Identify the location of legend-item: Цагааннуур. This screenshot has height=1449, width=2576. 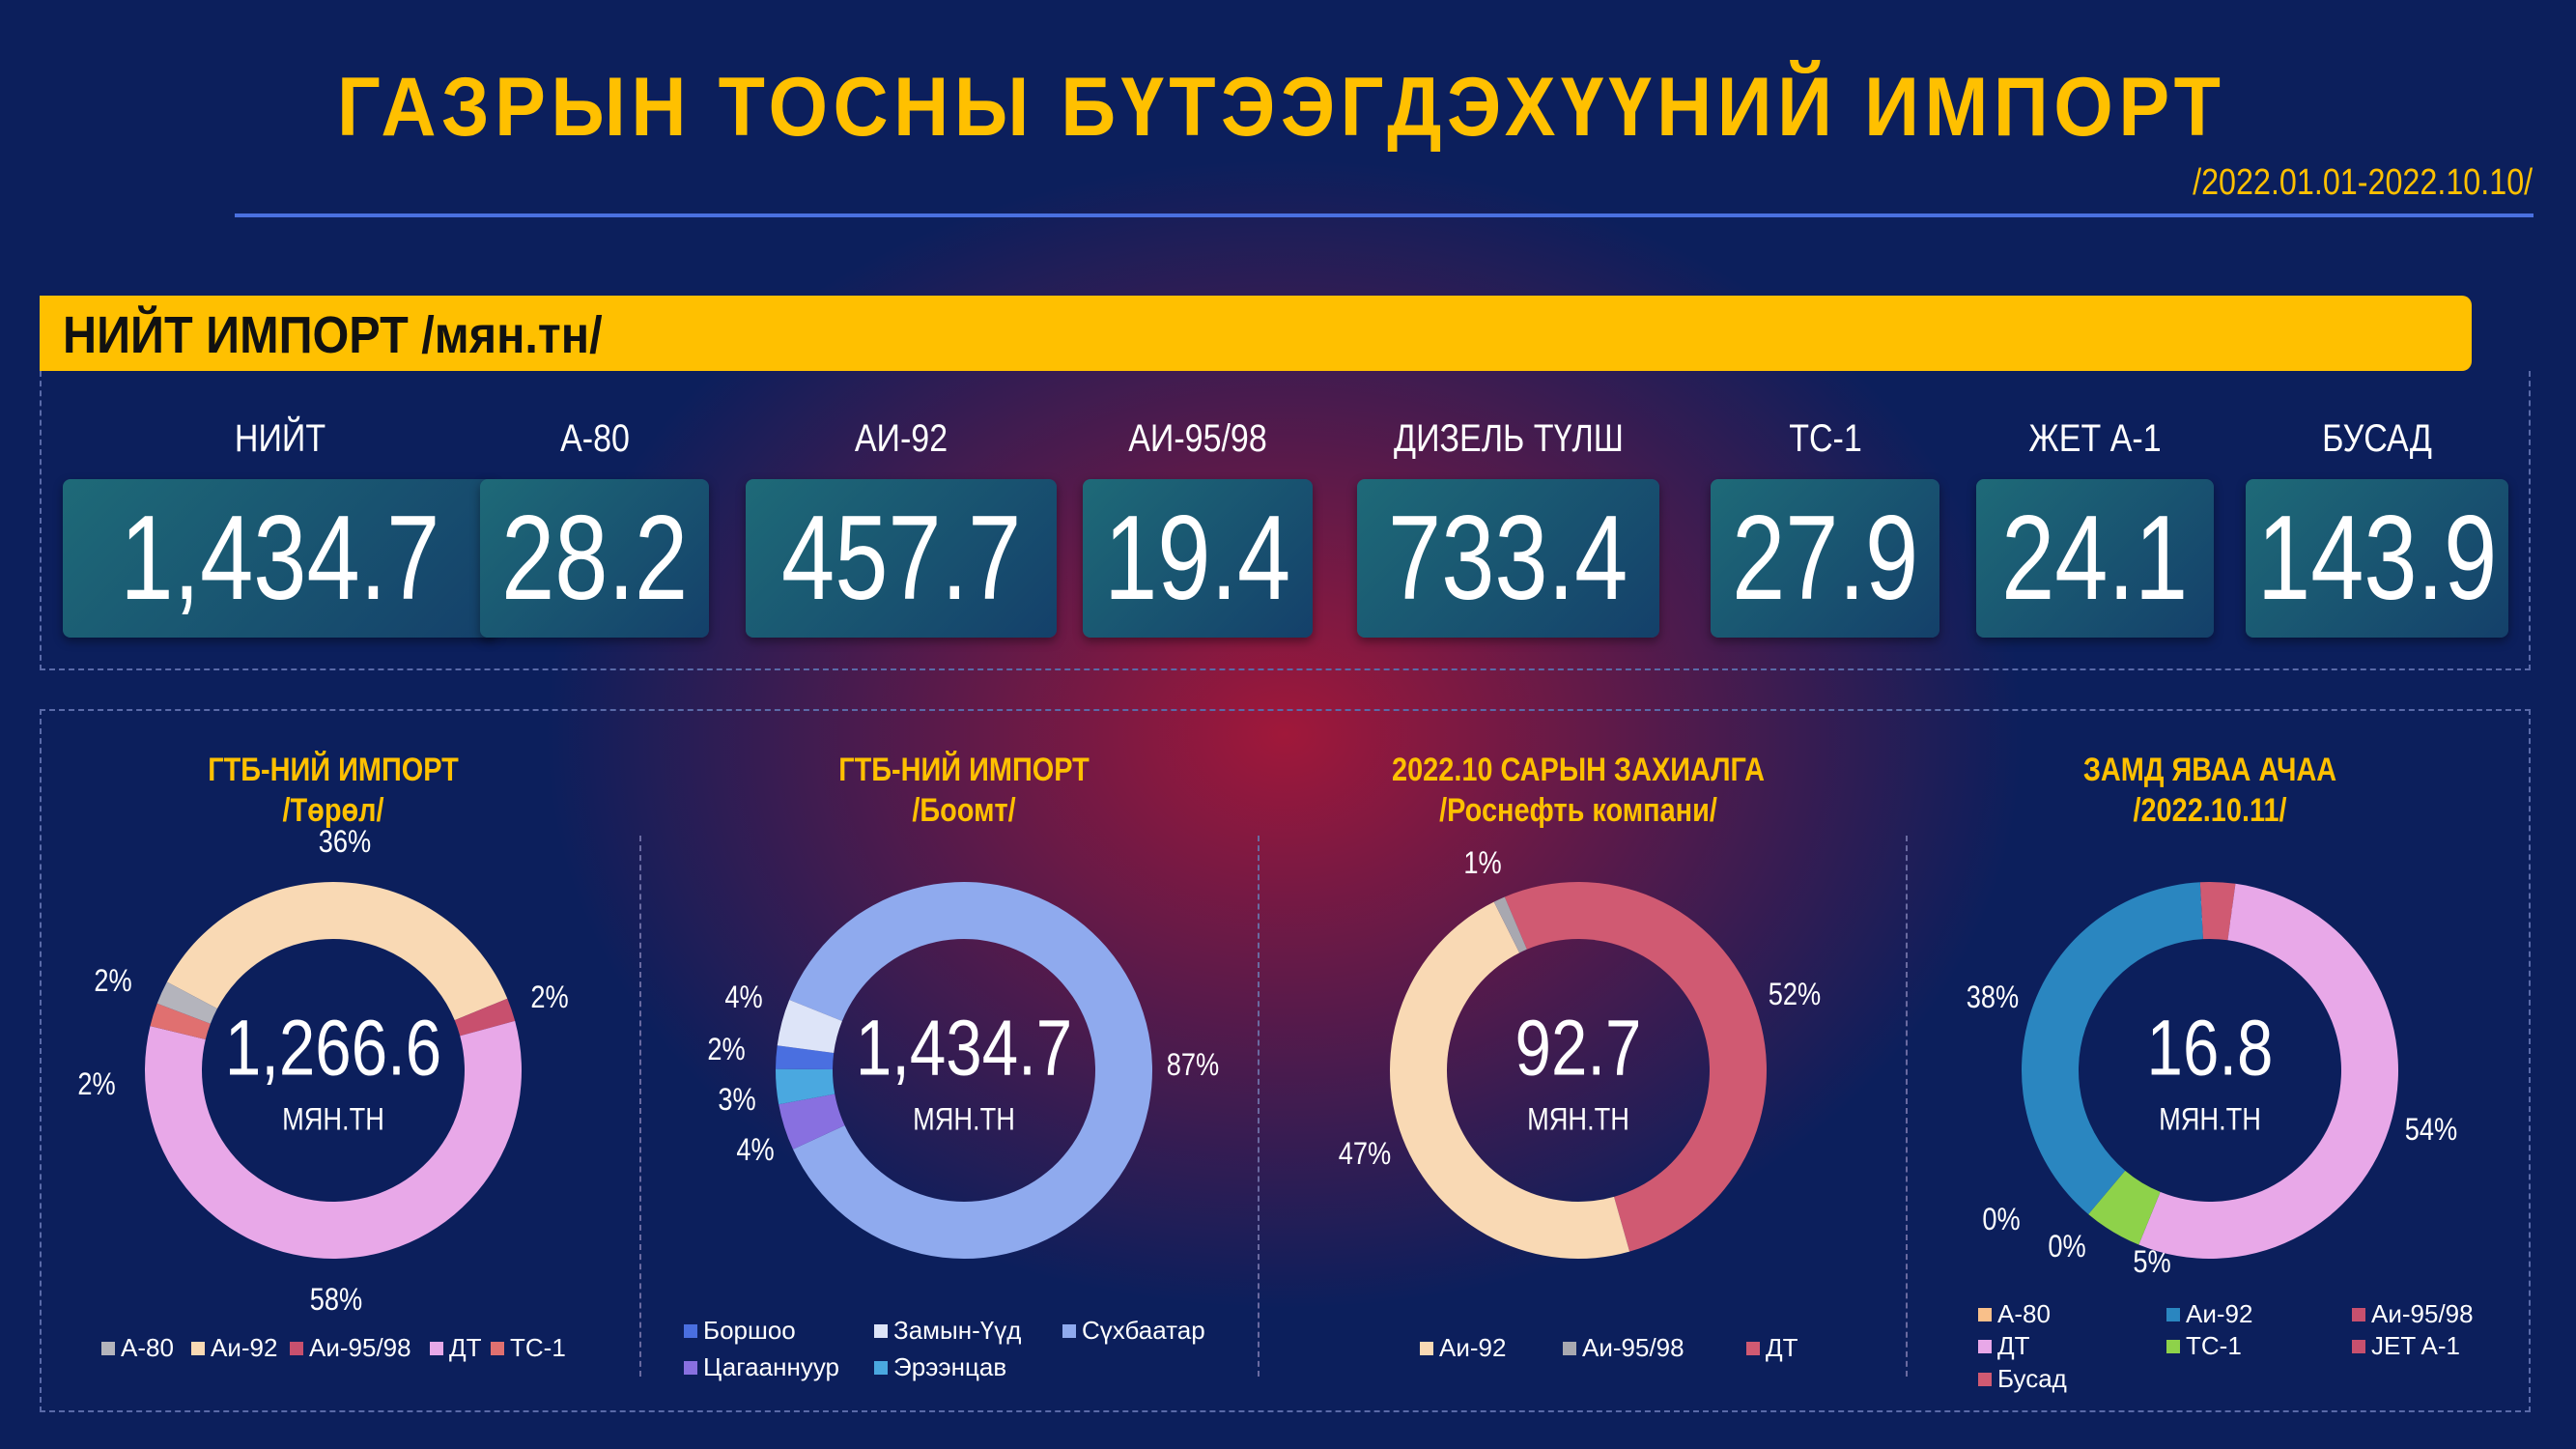
(761, 1367).